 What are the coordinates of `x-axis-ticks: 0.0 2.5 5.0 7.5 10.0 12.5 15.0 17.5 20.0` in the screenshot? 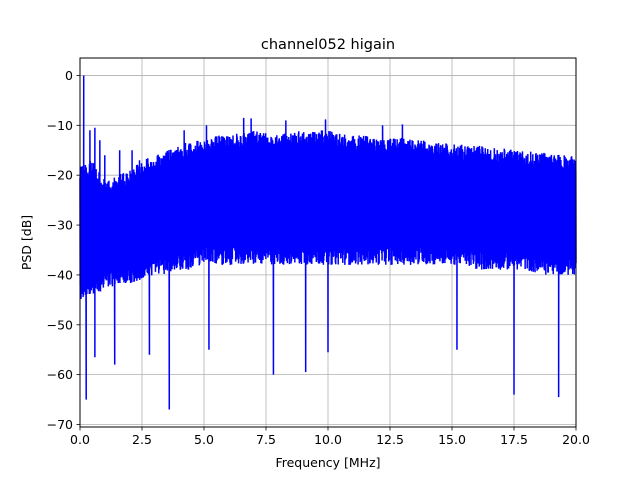 It's located at (330, 437).